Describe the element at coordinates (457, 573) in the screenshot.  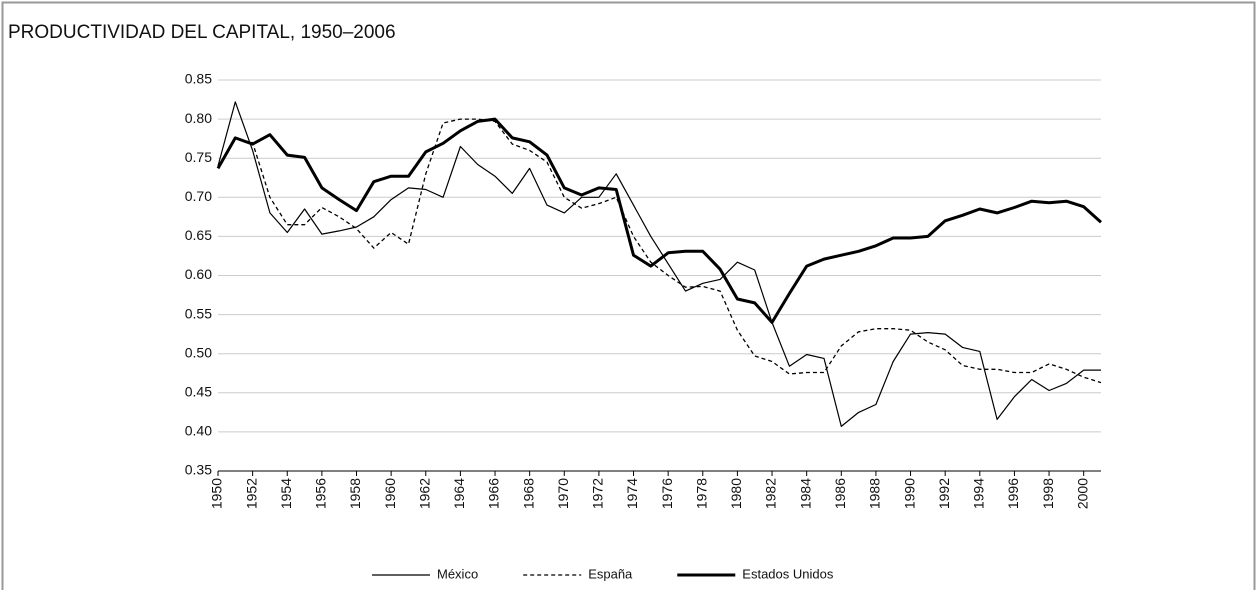
I see `legend-label: México` at that location.